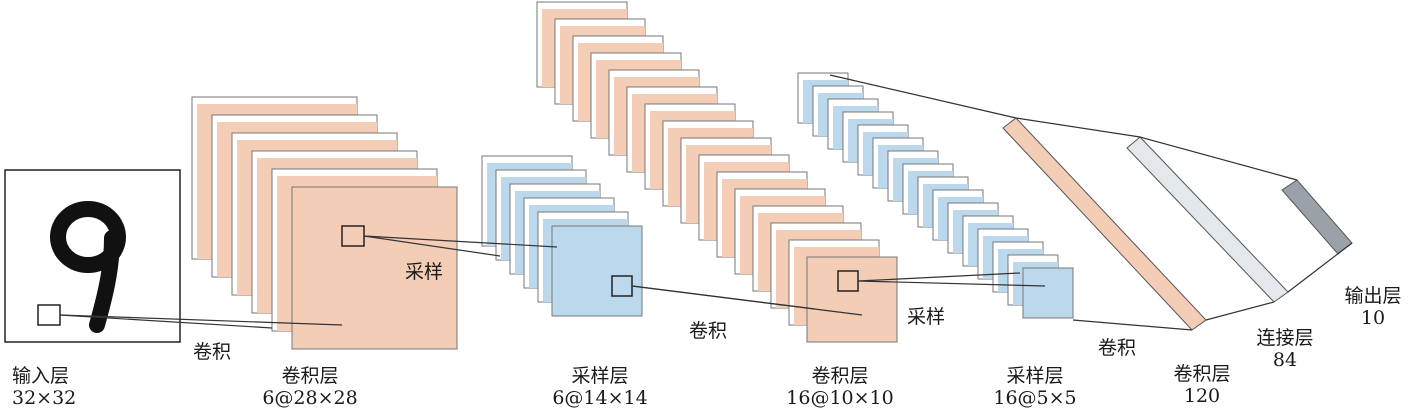 The image size is (1420, 414). What do you see at coordinates (1202, 396) in the screenshot?
I see `label-conv3-layer-size: 120` at bounding box center [1202, 396].